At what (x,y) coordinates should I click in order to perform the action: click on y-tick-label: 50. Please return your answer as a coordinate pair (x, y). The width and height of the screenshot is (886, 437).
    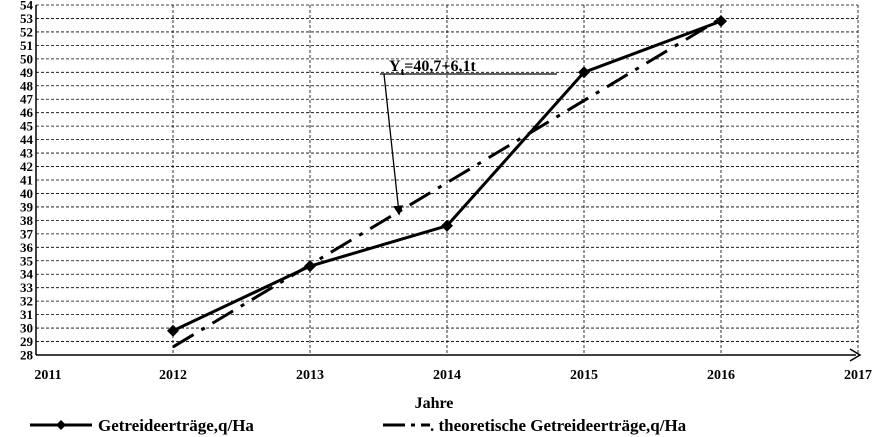
    Looking at the image, I should click on (26, 58).